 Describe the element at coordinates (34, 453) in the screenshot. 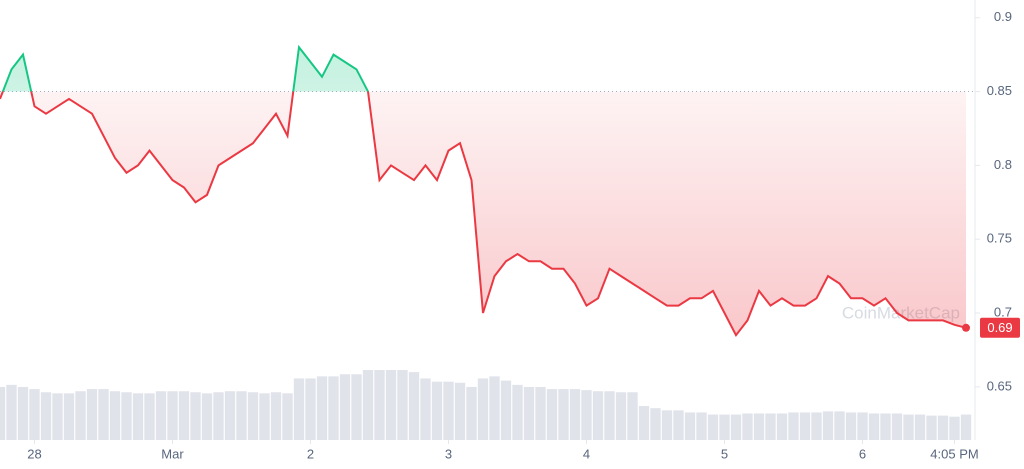

I see `x-tick-label: 28` at that location.